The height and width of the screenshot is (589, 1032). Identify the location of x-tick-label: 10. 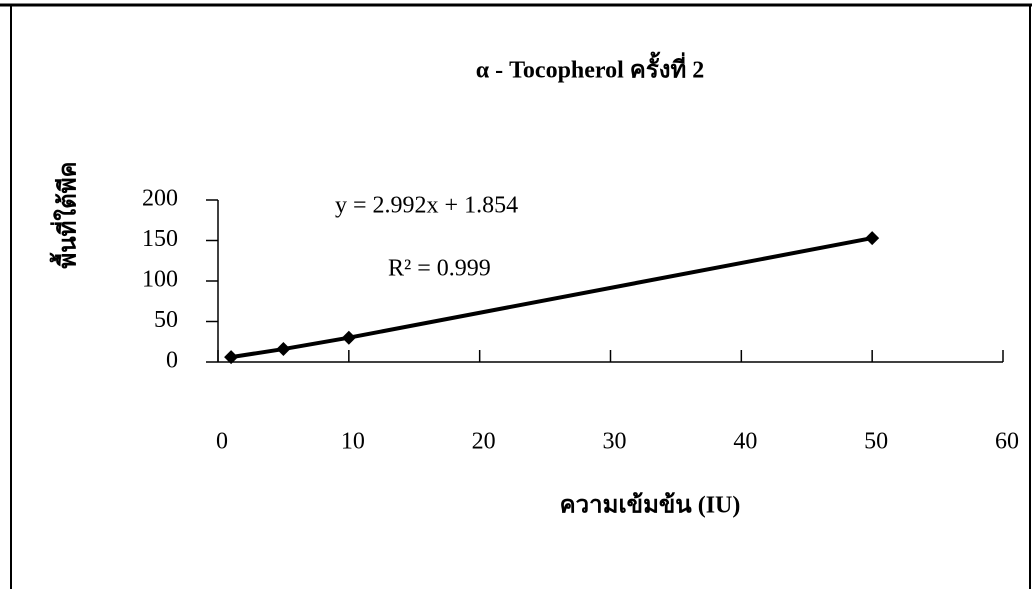
(353, 442).